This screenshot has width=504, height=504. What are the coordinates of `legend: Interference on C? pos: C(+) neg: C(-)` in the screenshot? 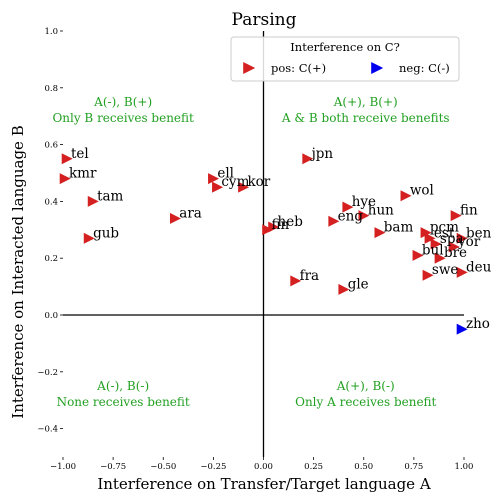 It's located at (345, 59).